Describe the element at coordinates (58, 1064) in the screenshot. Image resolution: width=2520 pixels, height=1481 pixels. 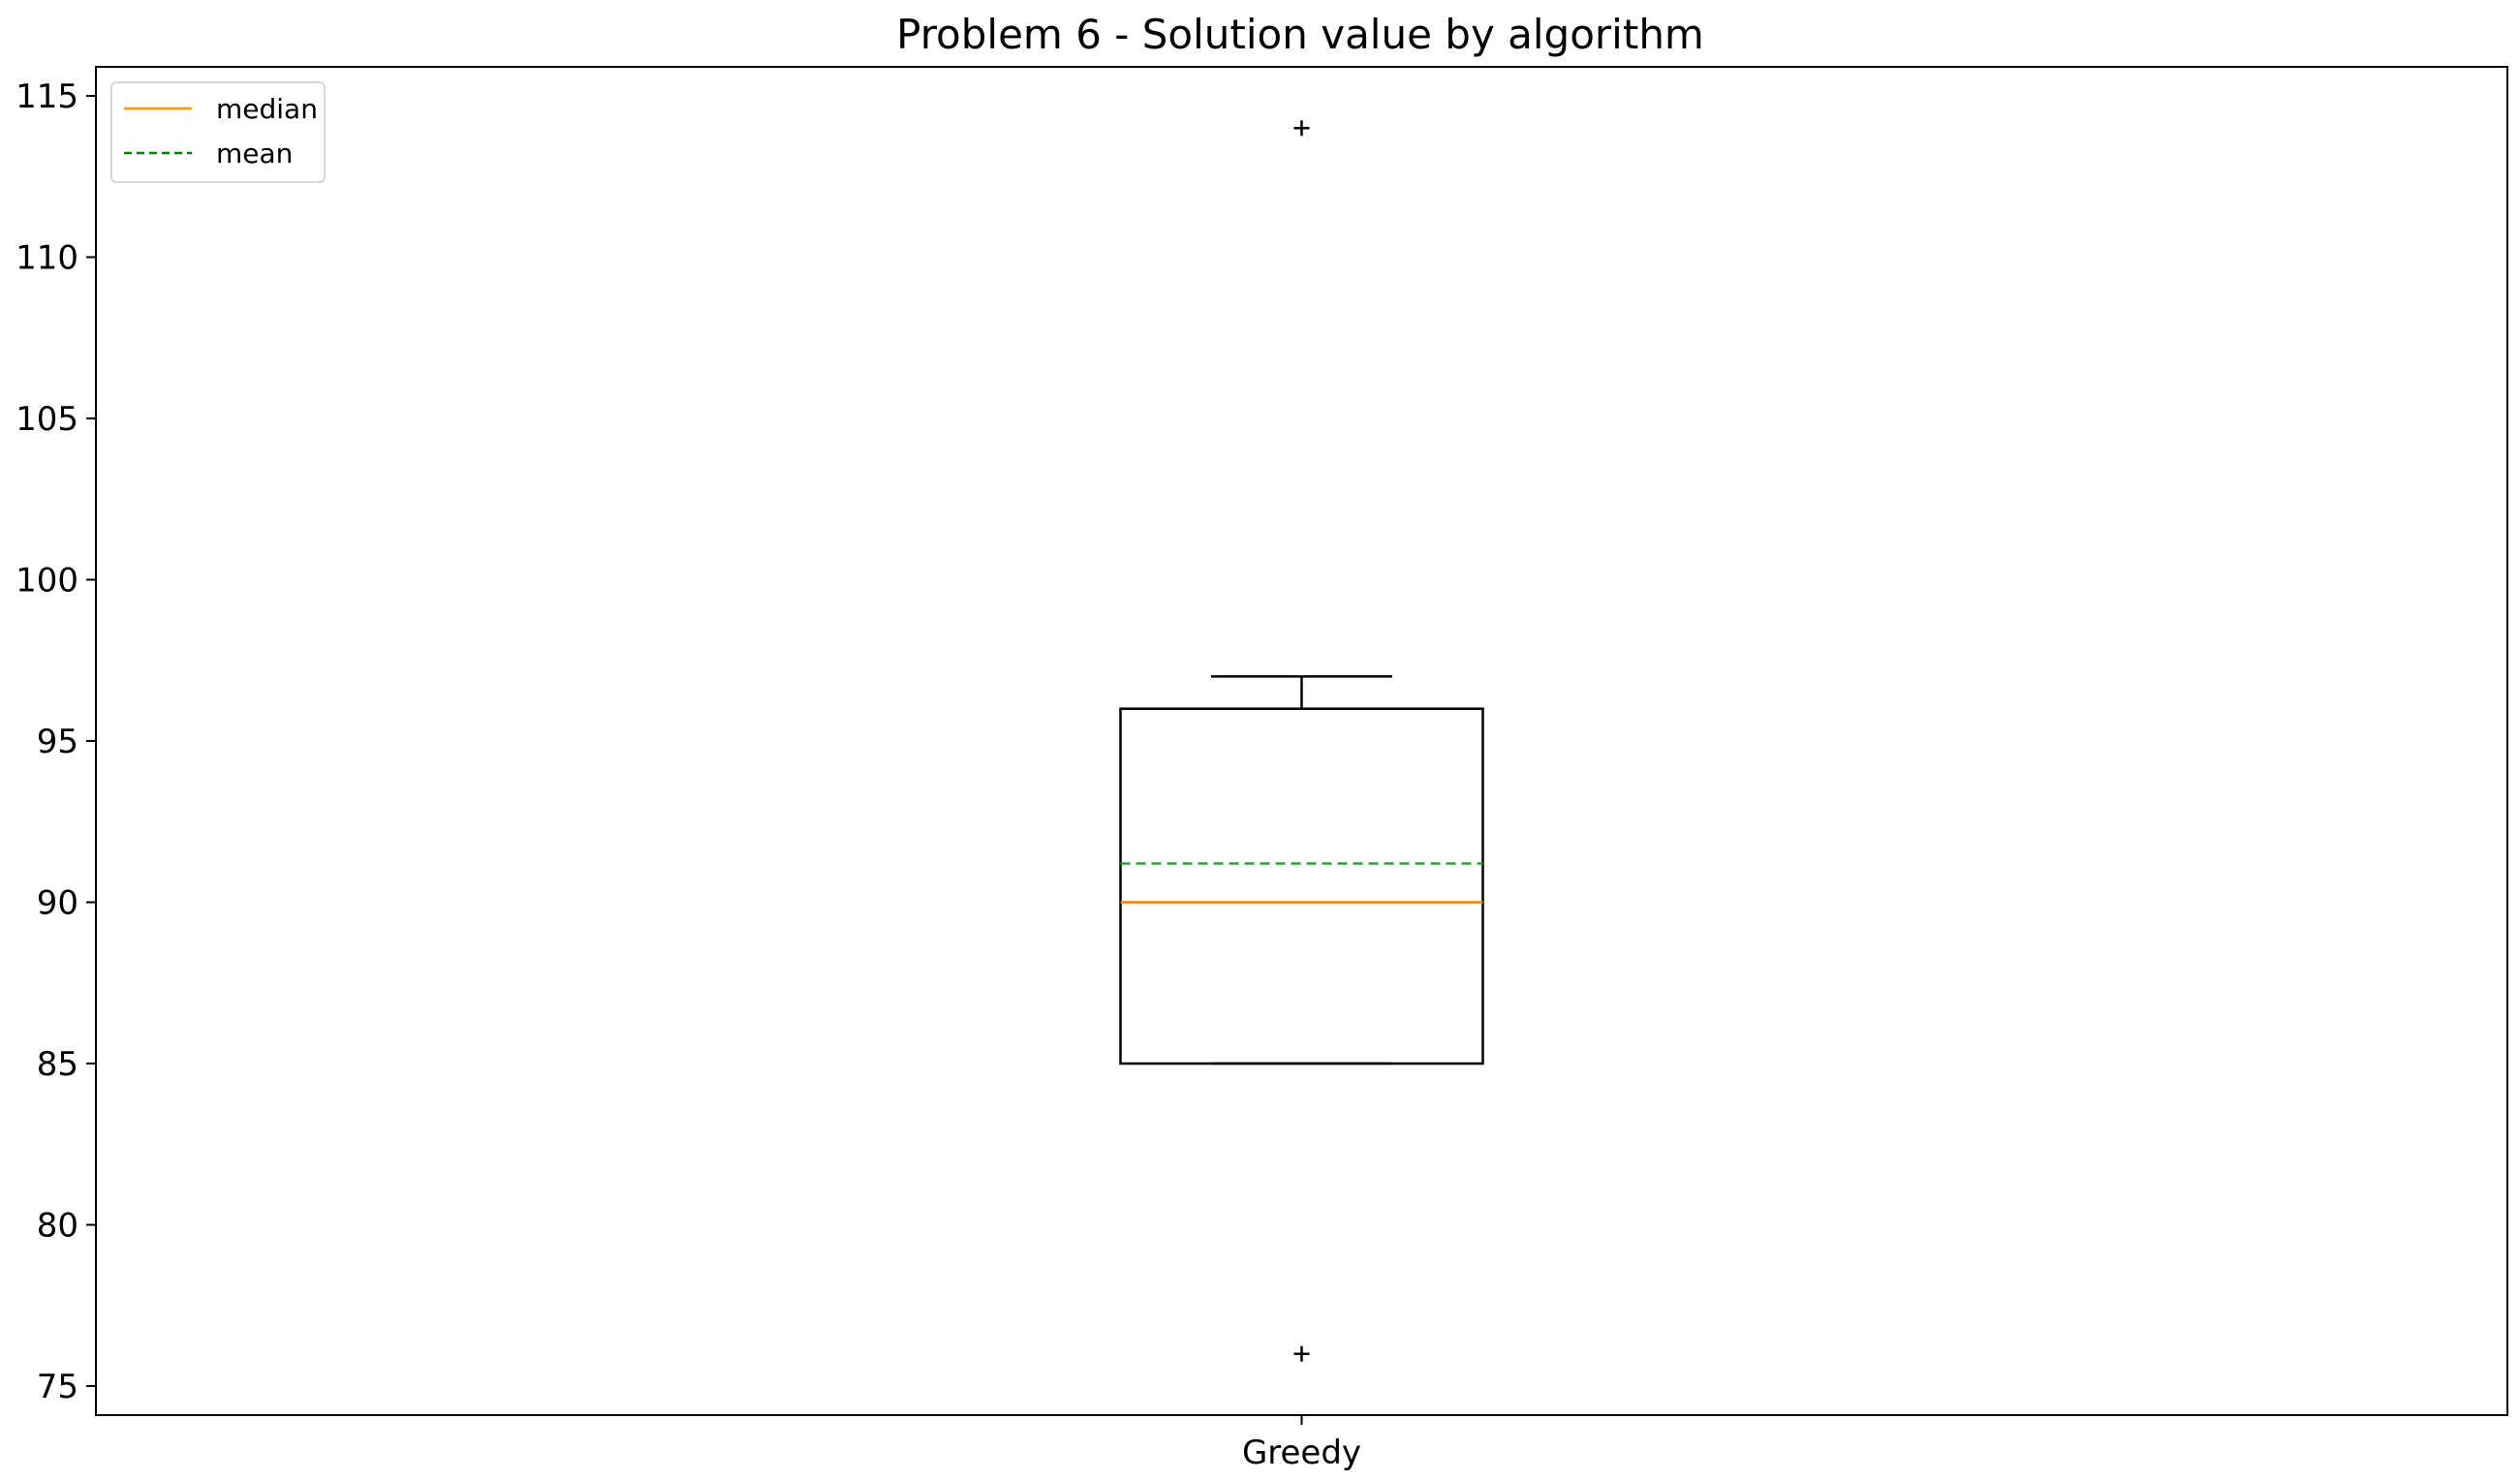
I see `y-tick-label: 85` at that location.